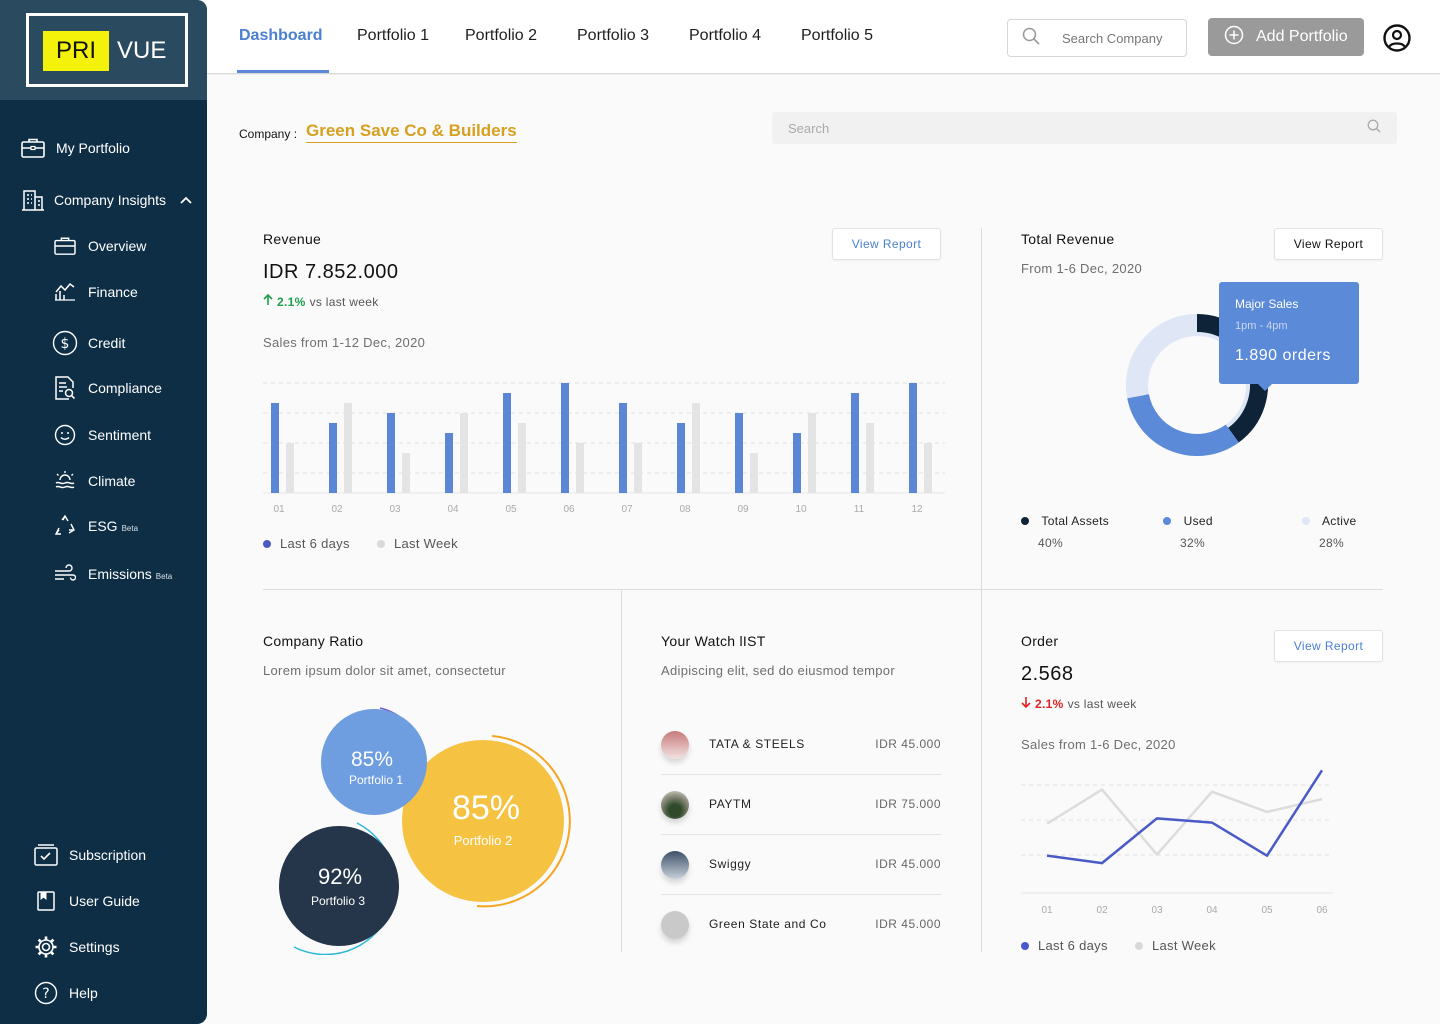 This screenshot has height=1024, width=1440. What do you see at coordinates (1049, 703) in the screenshot?
I see `order-delta-pct: 2.1%` at bounding box center [1049, 703].